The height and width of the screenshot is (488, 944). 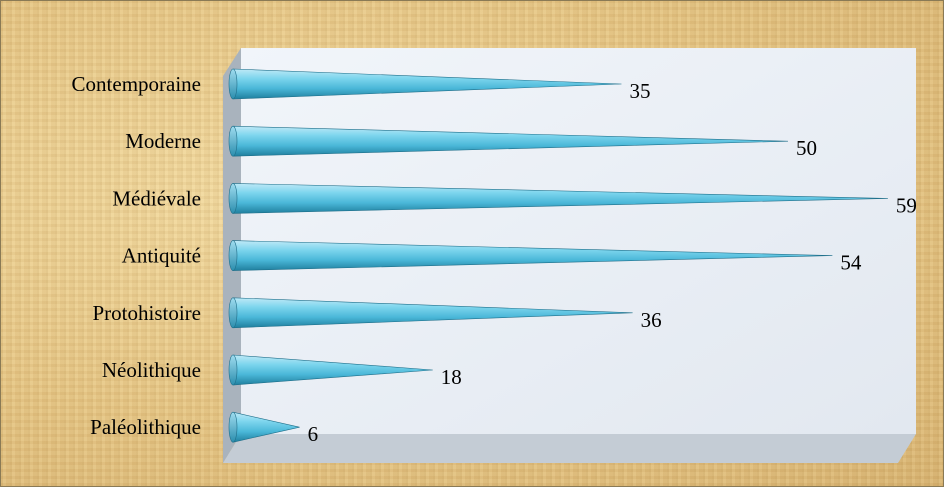 What do you see at coordinates (640, 91) in the screenshot?
I see `data-label: 35` at bounding box center [640, 91].